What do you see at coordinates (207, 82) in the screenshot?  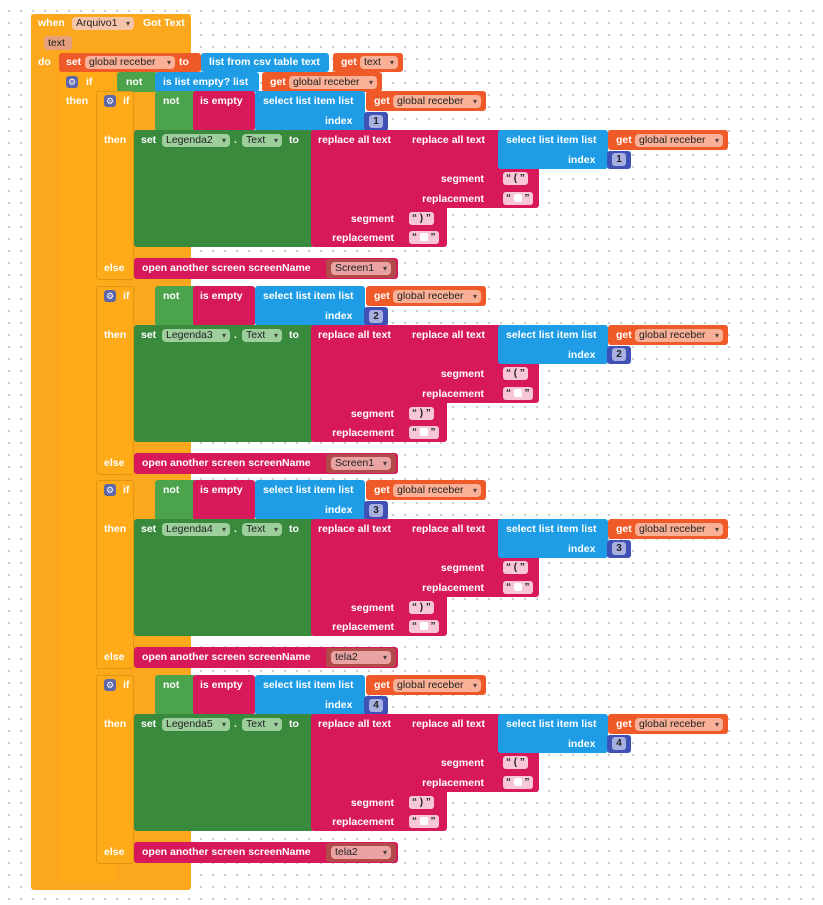 I see `is-list-empty-block` at bounding box center [207, 82].